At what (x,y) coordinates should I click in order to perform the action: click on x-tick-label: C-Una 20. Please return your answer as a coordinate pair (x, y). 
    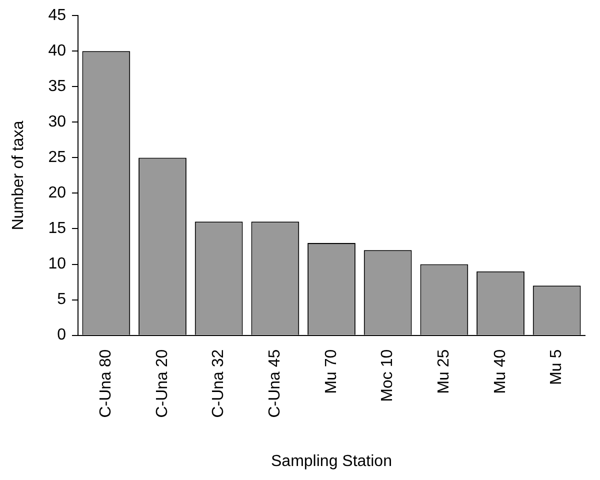
    Looking at the image, I should click on (162, 383).